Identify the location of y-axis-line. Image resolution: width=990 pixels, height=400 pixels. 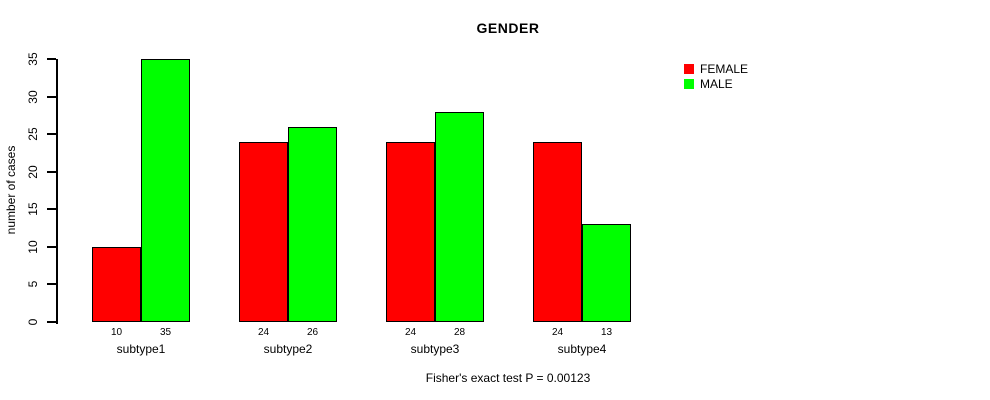
(57, 191).